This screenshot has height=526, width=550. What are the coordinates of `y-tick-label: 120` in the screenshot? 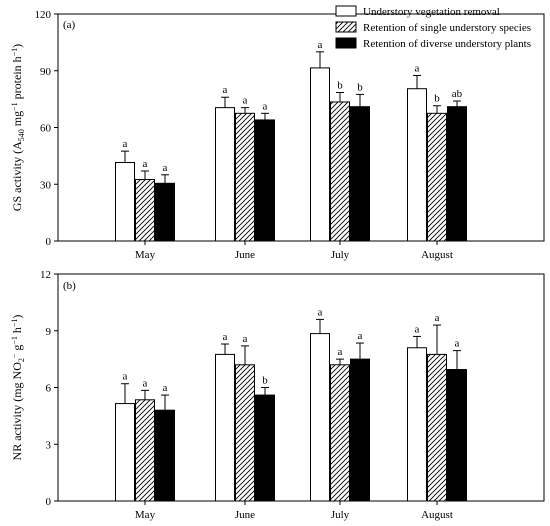 It's located at (43, 15).